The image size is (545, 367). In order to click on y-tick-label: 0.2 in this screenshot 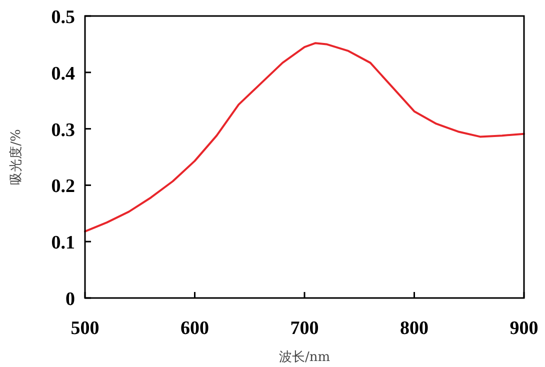, I will do `click(63, 187)`.